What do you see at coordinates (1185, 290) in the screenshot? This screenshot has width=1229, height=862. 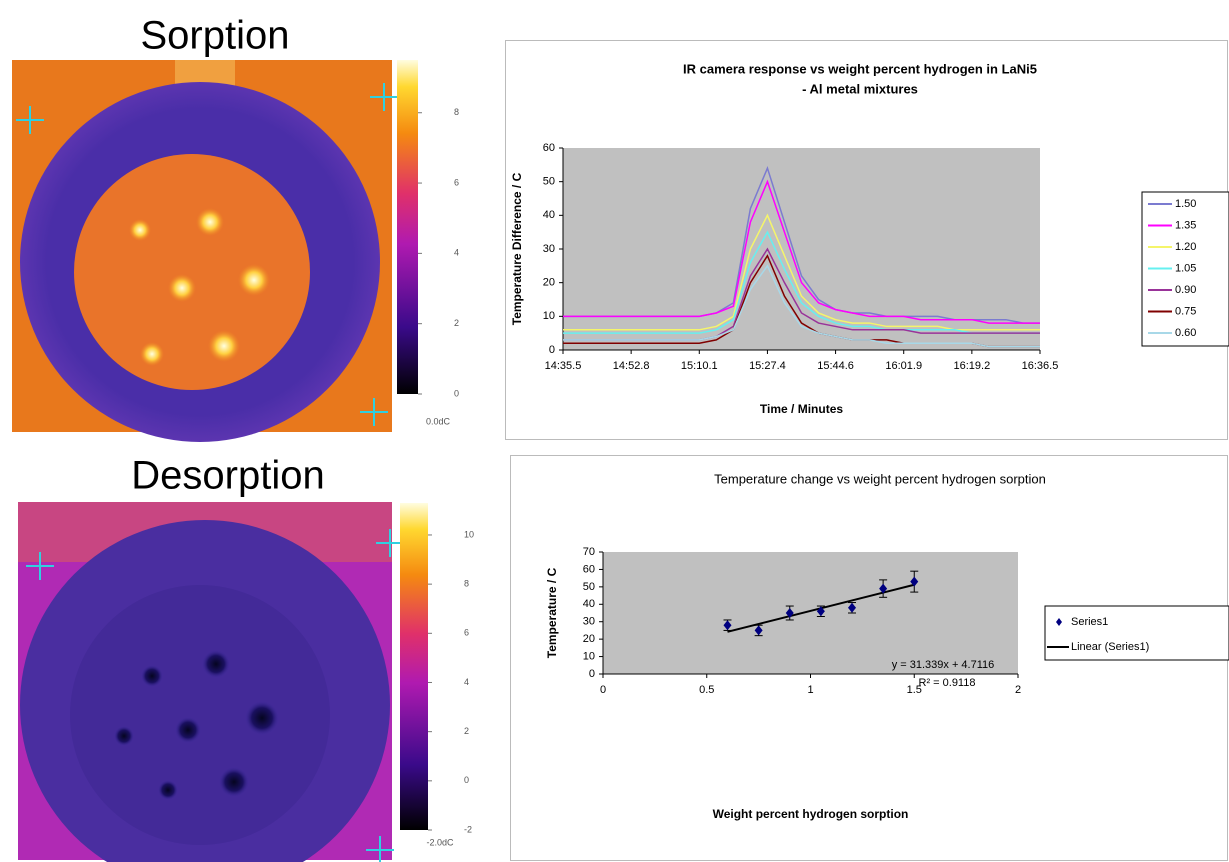 I see `legend-label: 0.90` at bounding box center [1185, 290].